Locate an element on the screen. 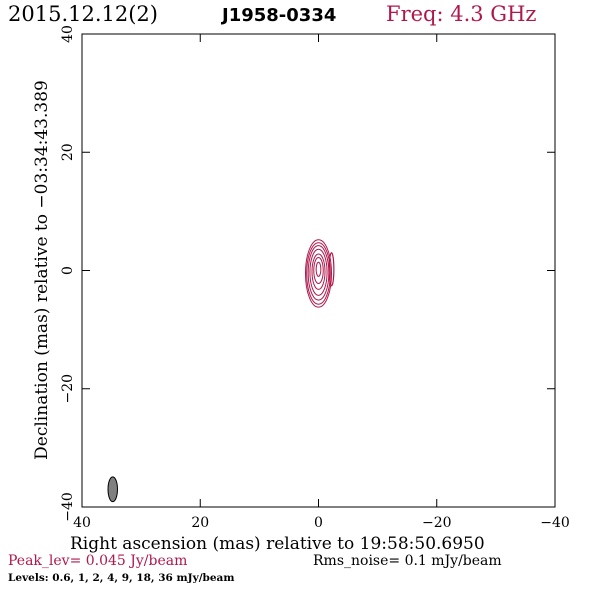 The width and height of the screenshot is (590, 590). y-tick-label: 40 is located at coordinates (68, 34).